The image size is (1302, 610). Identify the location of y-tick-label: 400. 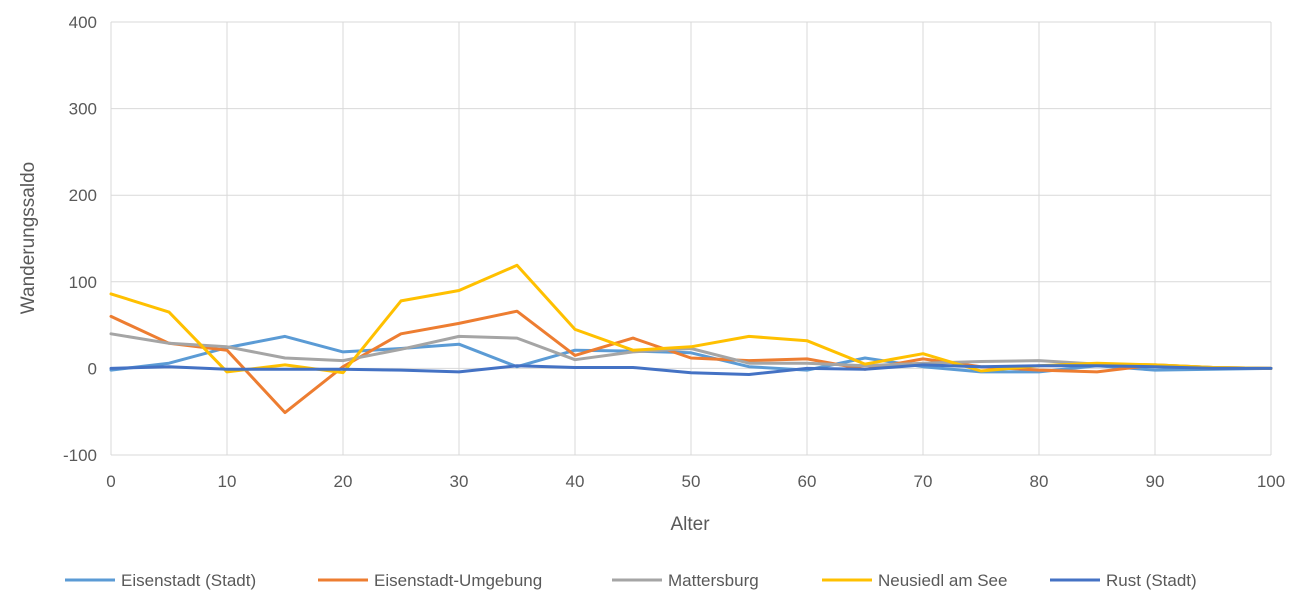
(83, 22).